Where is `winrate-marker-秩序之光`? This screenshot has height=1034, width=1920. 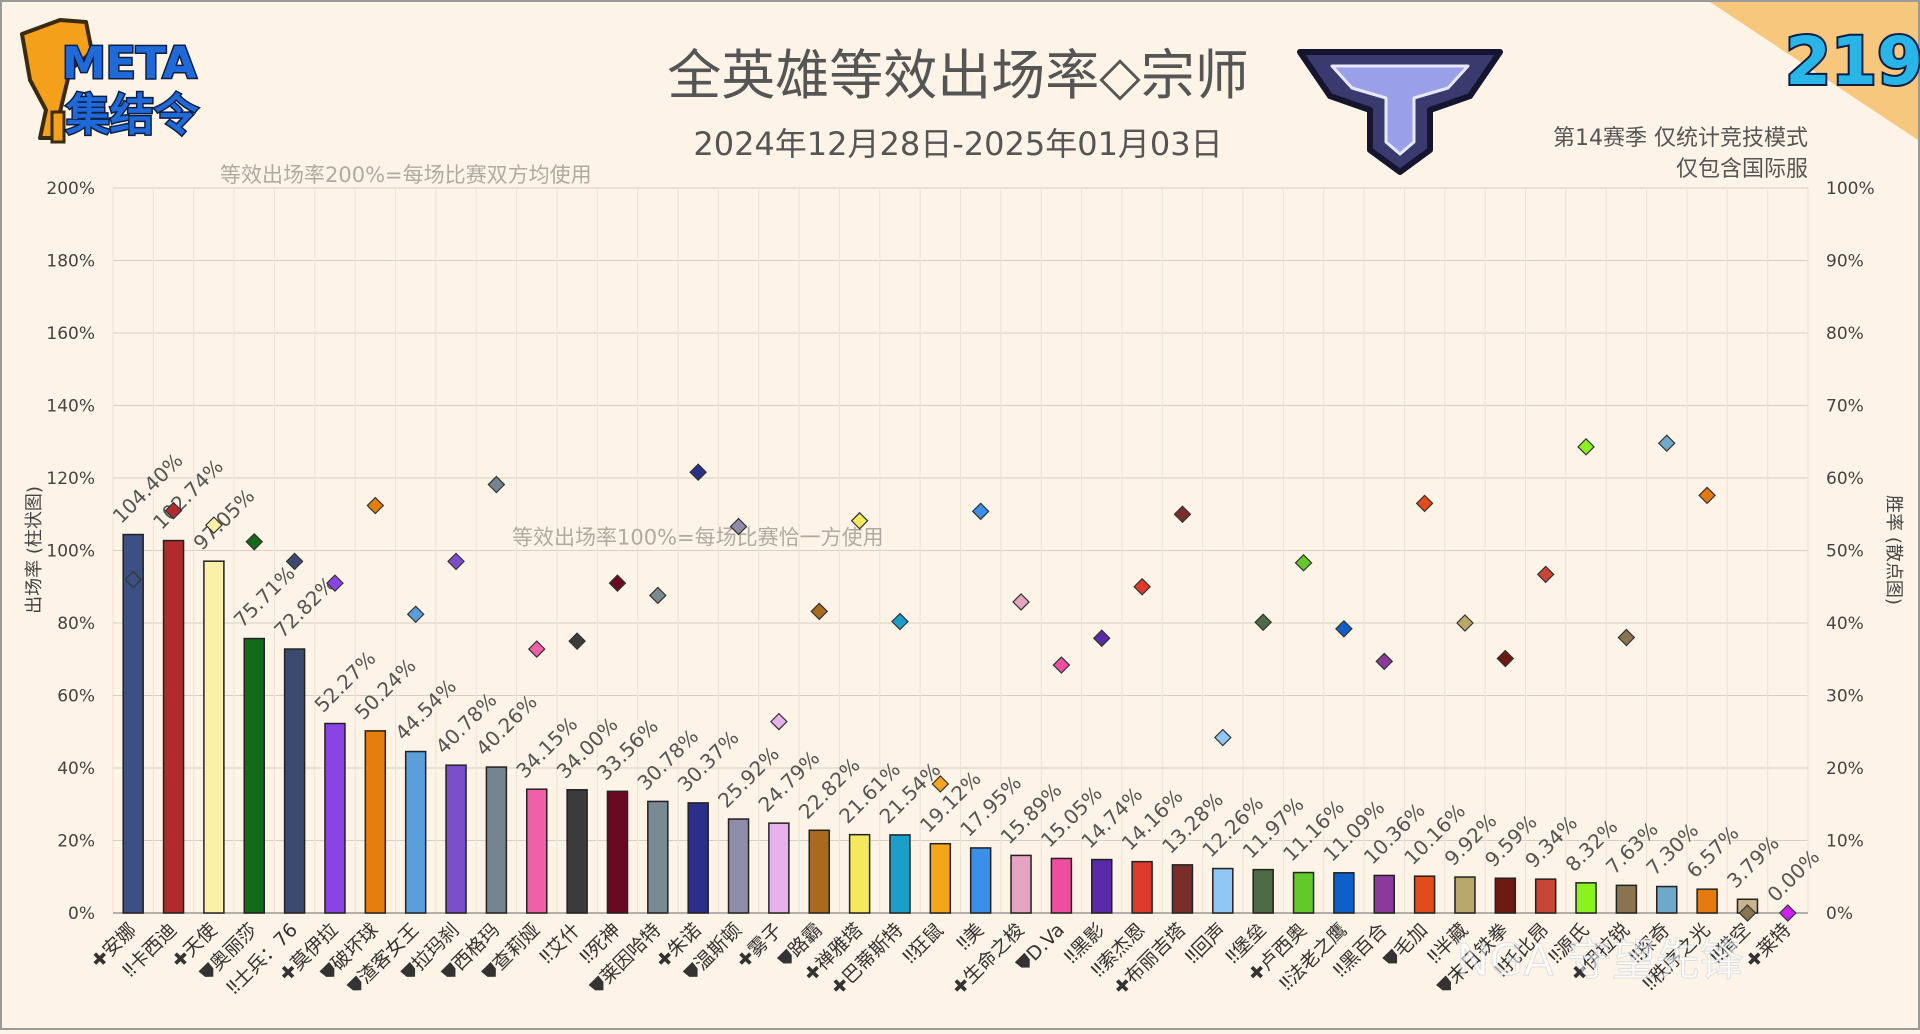 winrate-marker-秩序之光 is located at coordinates (1707, 495).